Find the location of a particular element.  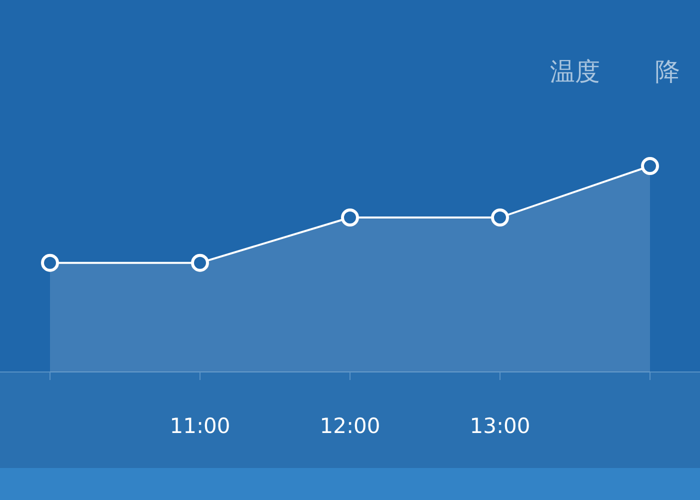

x-tick-label: 11:00 is located at coordinates (200, 426).